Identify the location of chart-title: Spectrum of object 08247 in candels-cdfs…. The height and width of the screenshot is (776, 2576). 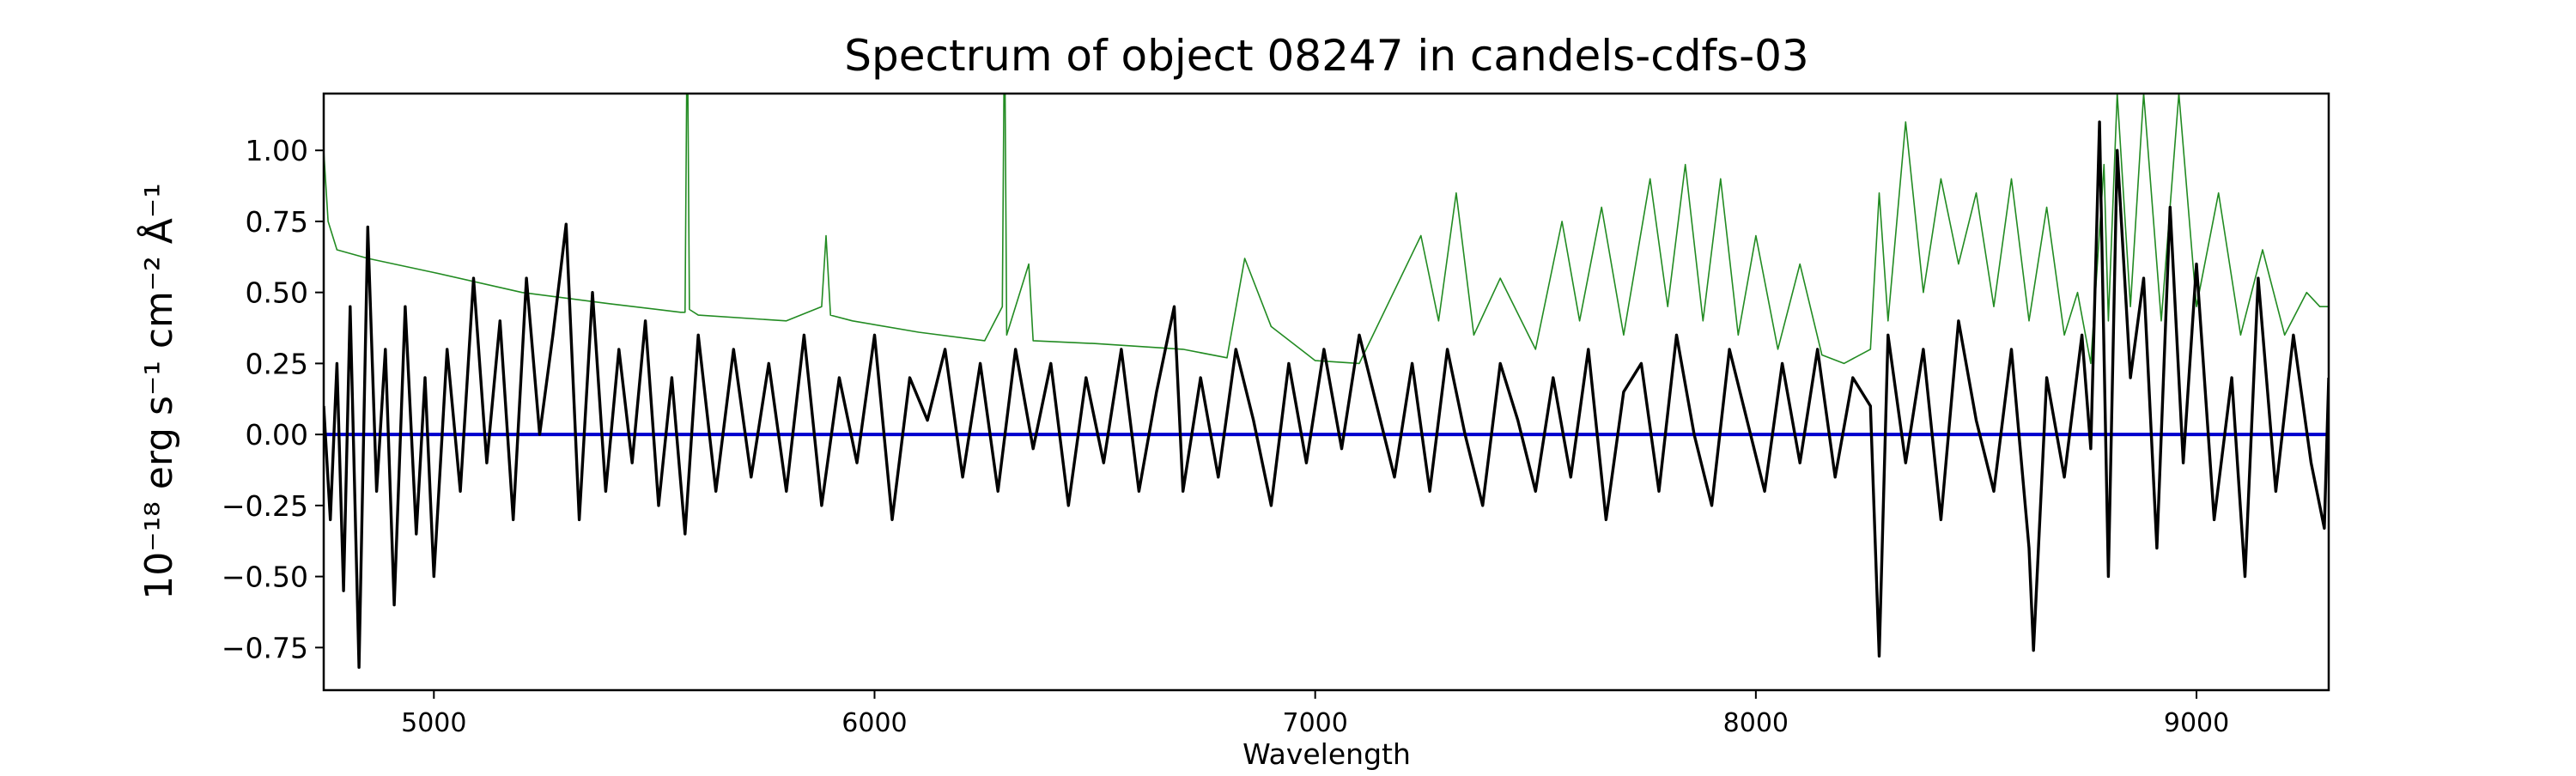
(1327, 56).